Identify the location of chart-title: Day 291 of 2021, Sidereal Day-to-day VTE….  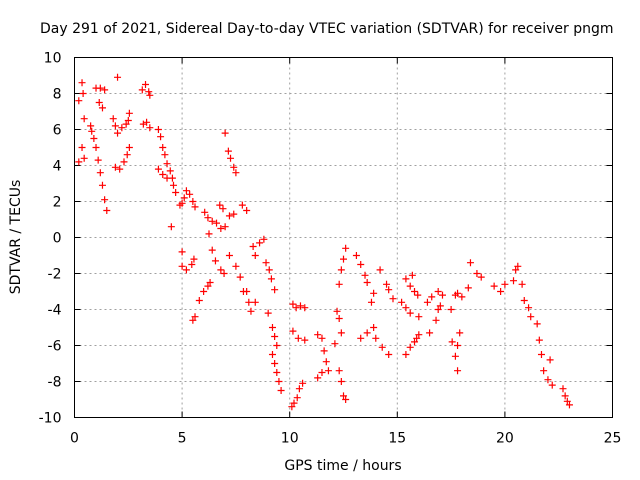
(327, 29).